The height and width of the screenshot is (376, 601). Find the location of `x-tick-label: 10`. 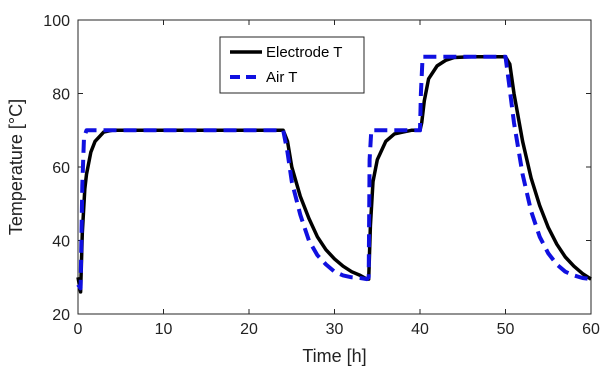

x-tick-label: 10 is located at coordinates (164, 329).